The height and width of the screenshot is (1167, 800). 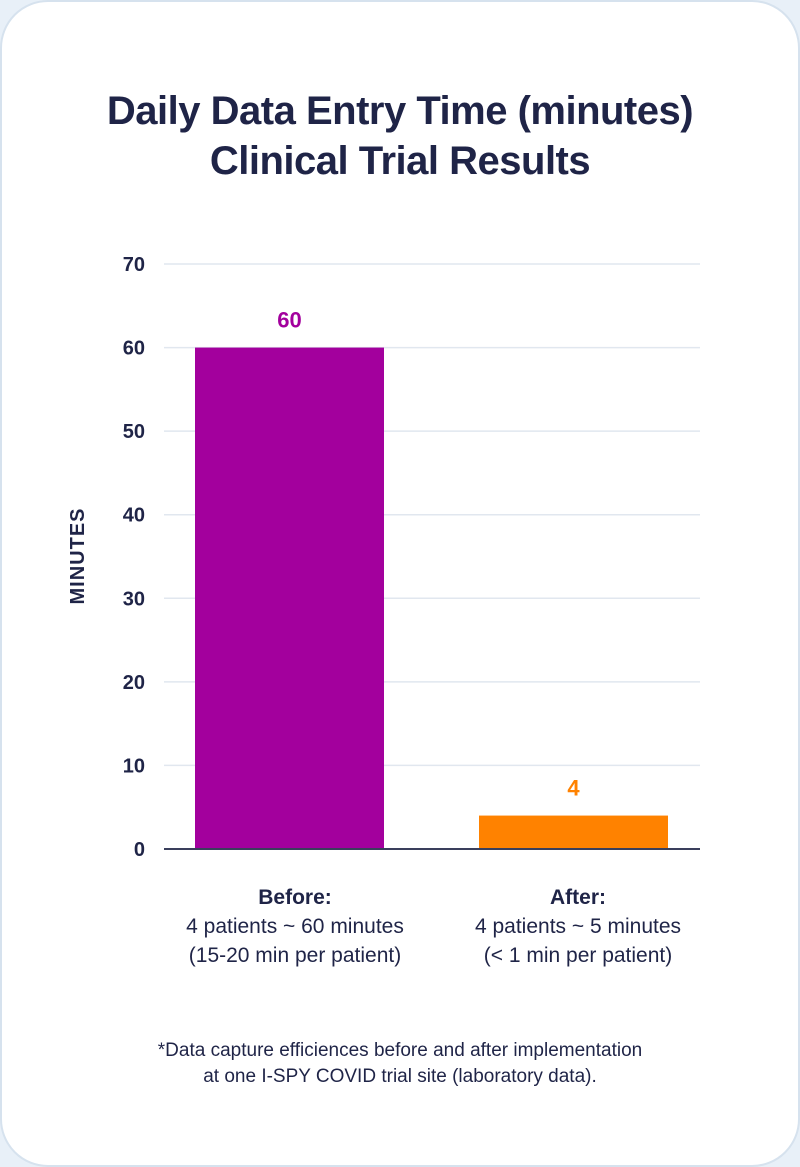 I want to click on category-before-line-1: 4 patients ~ 60 minutes, so click(x=295, y=926).